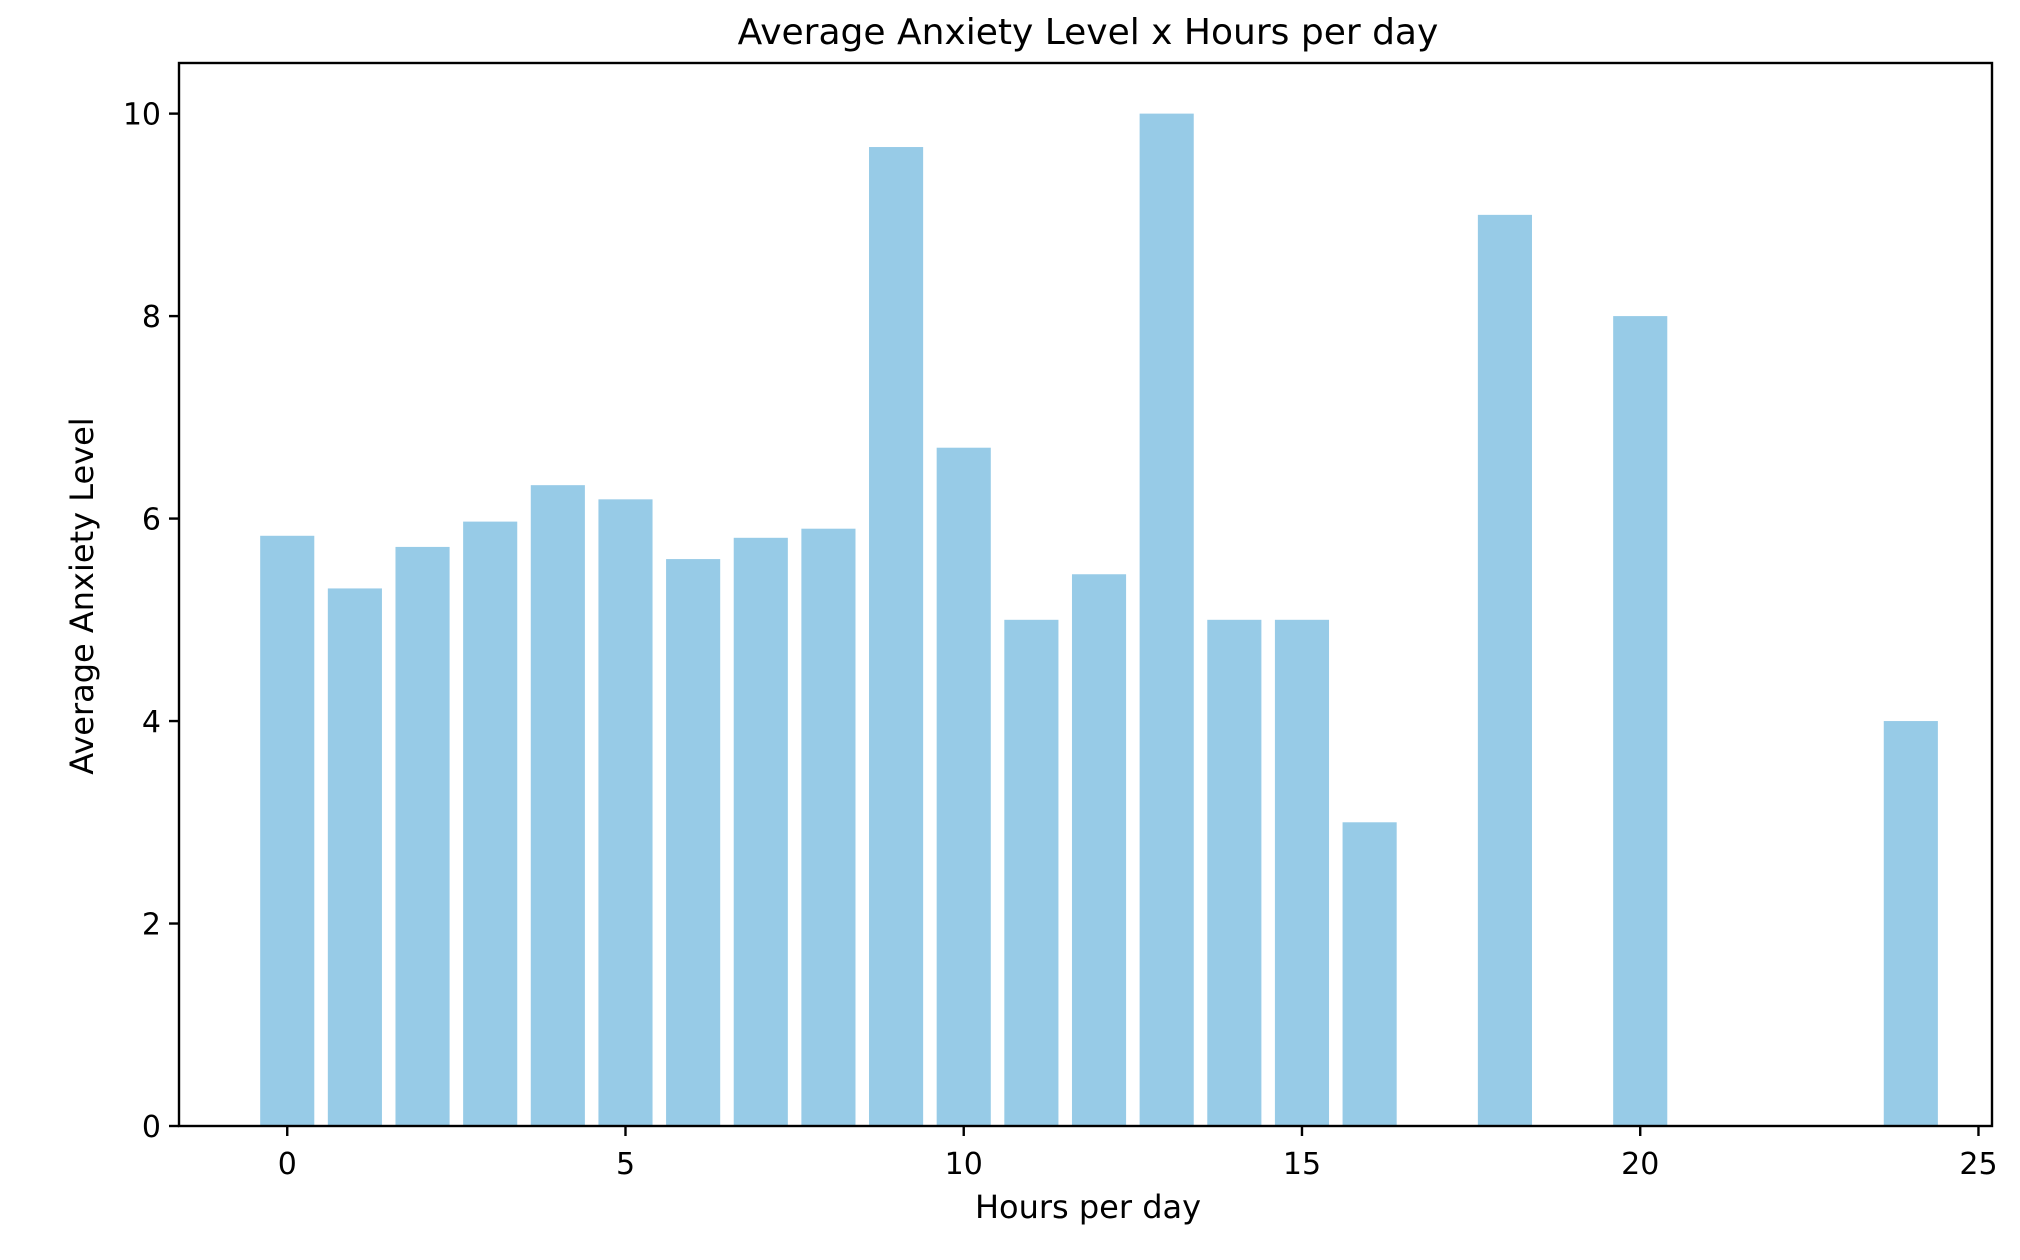 The image size is (2020, 1260). Describe the element at coordinates (151, 621) in the screenshot. I see `y-axis-ticks: 0 2 4 6 8 10` at that location.